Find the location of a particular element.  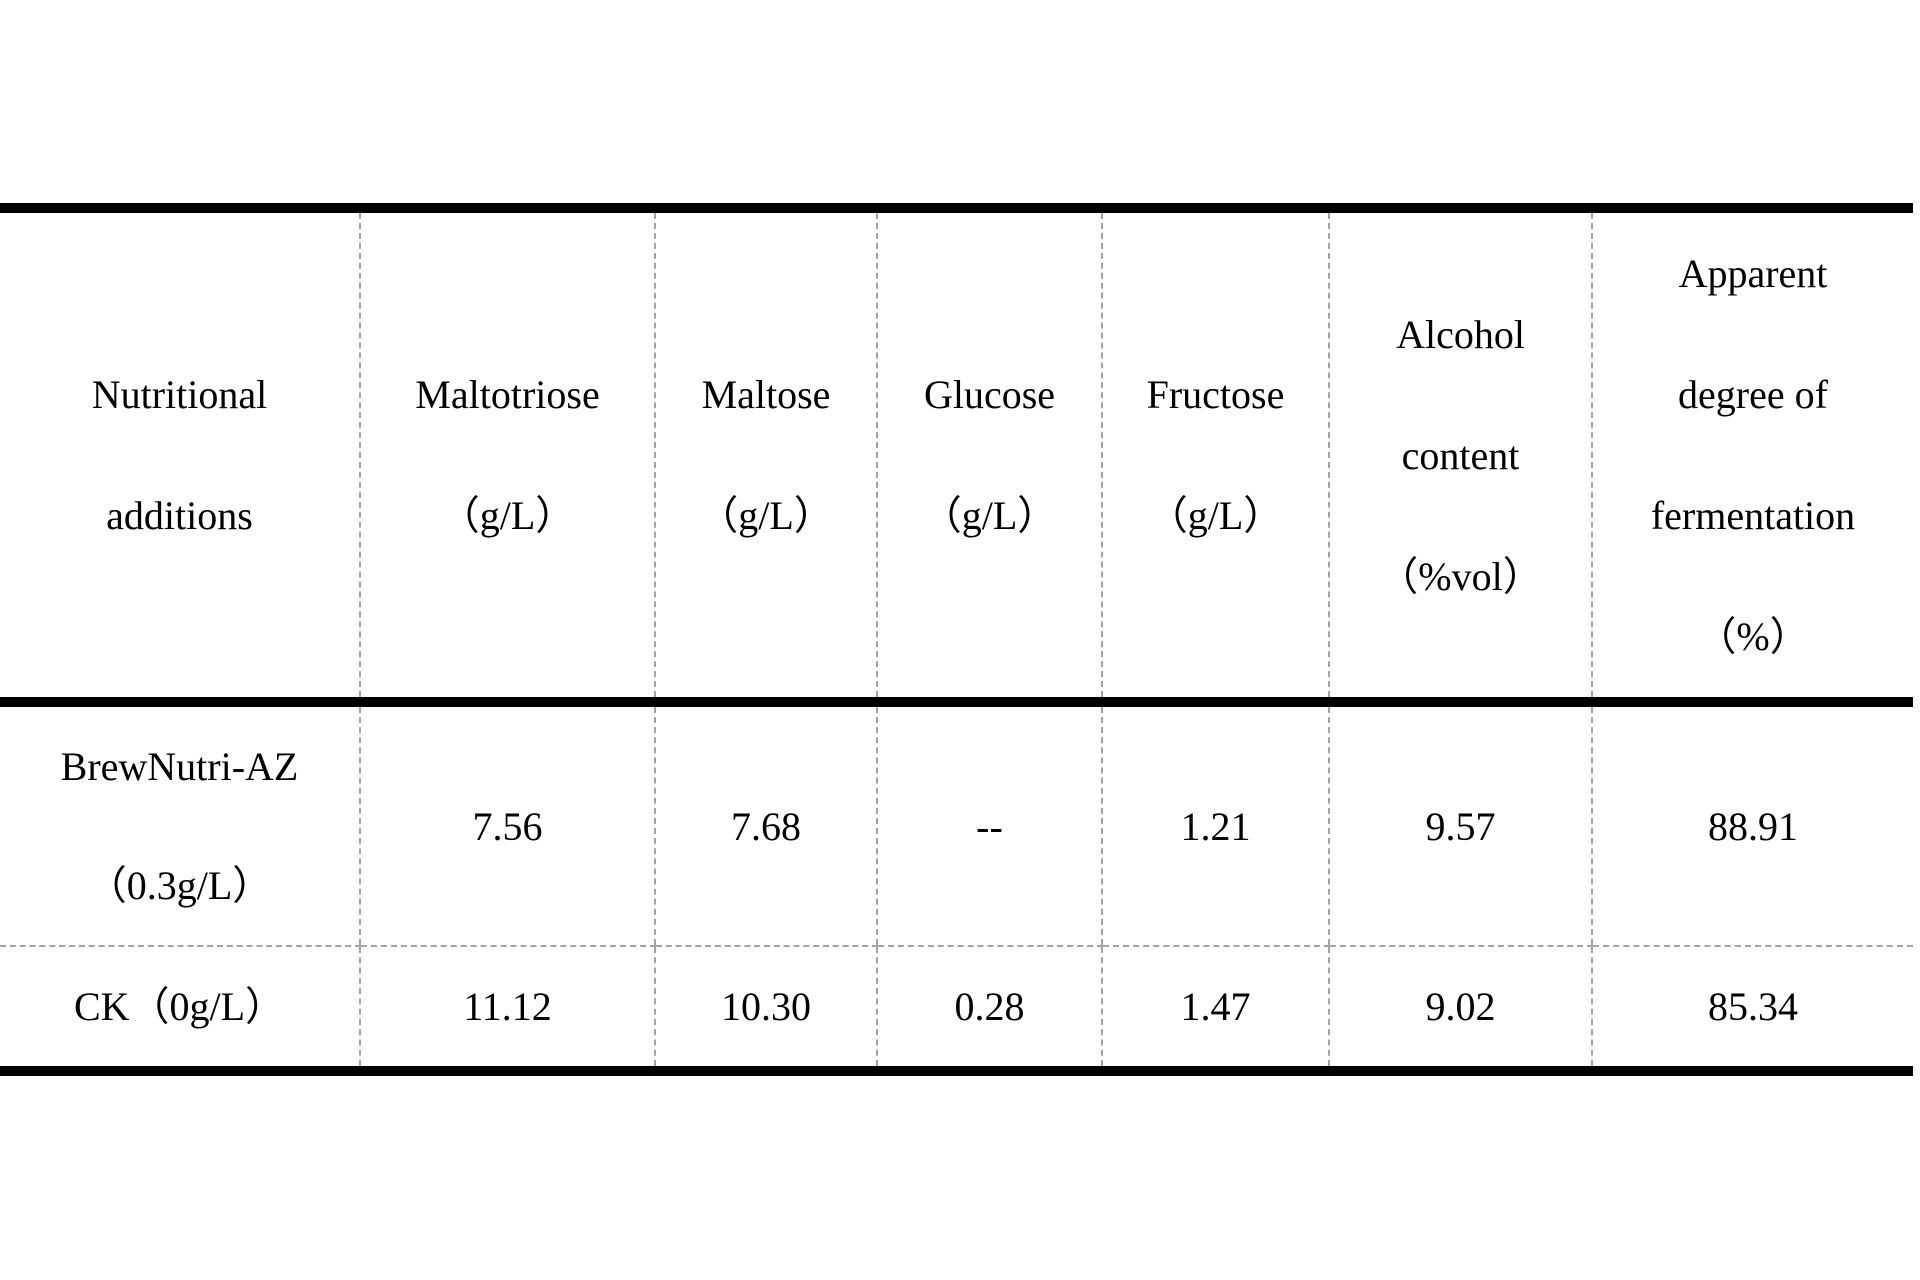

cell-alcohol-content-value: 9.02 is located at coordinates (1460, 1008).